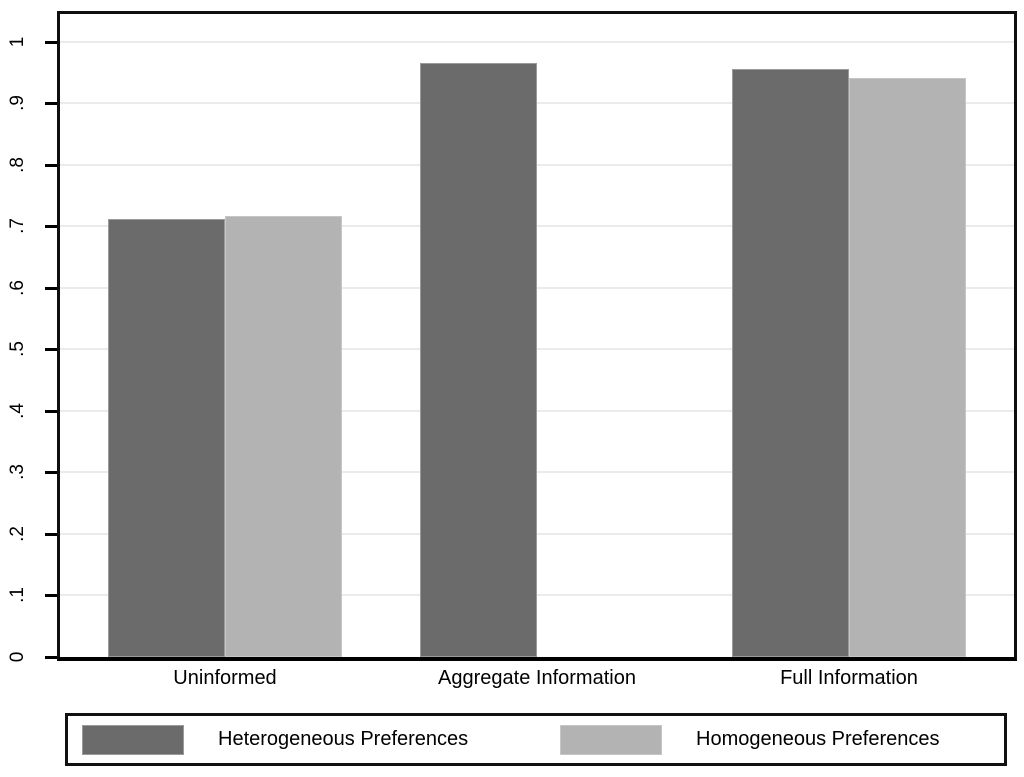 This screenshot has width=1024, height=777. I want to click on legend-entry-heterogeneous: Heterogeneous Preferences, so click(275, 739).